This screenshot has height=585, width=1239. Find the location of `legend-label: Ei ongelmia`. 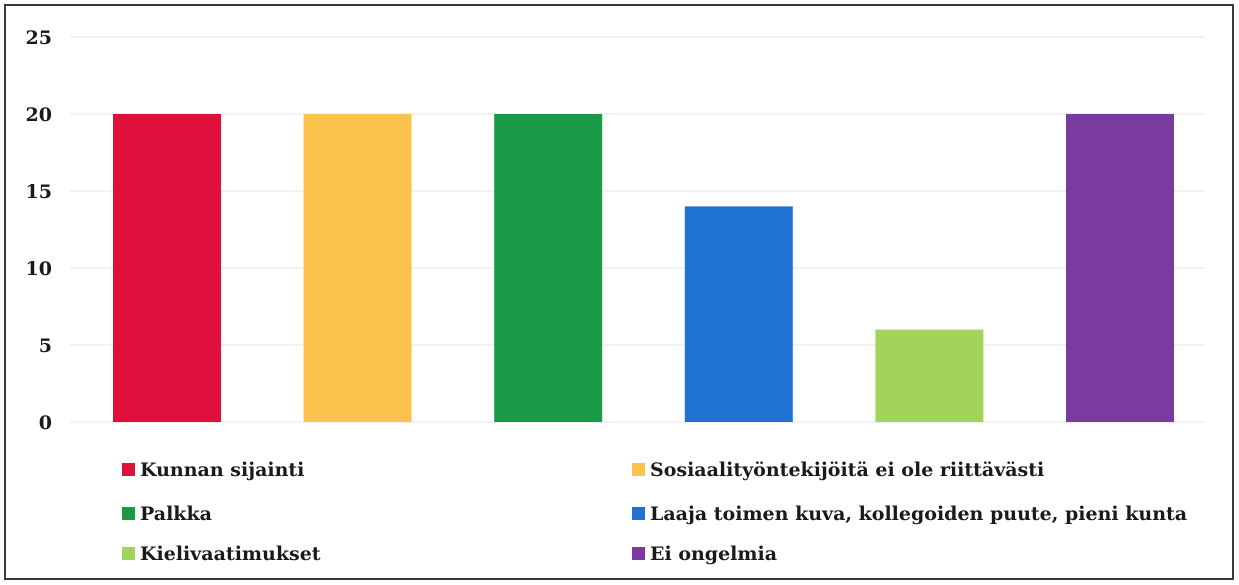

legend-label: Ei ongelmia is located at coordinates (713, 554).